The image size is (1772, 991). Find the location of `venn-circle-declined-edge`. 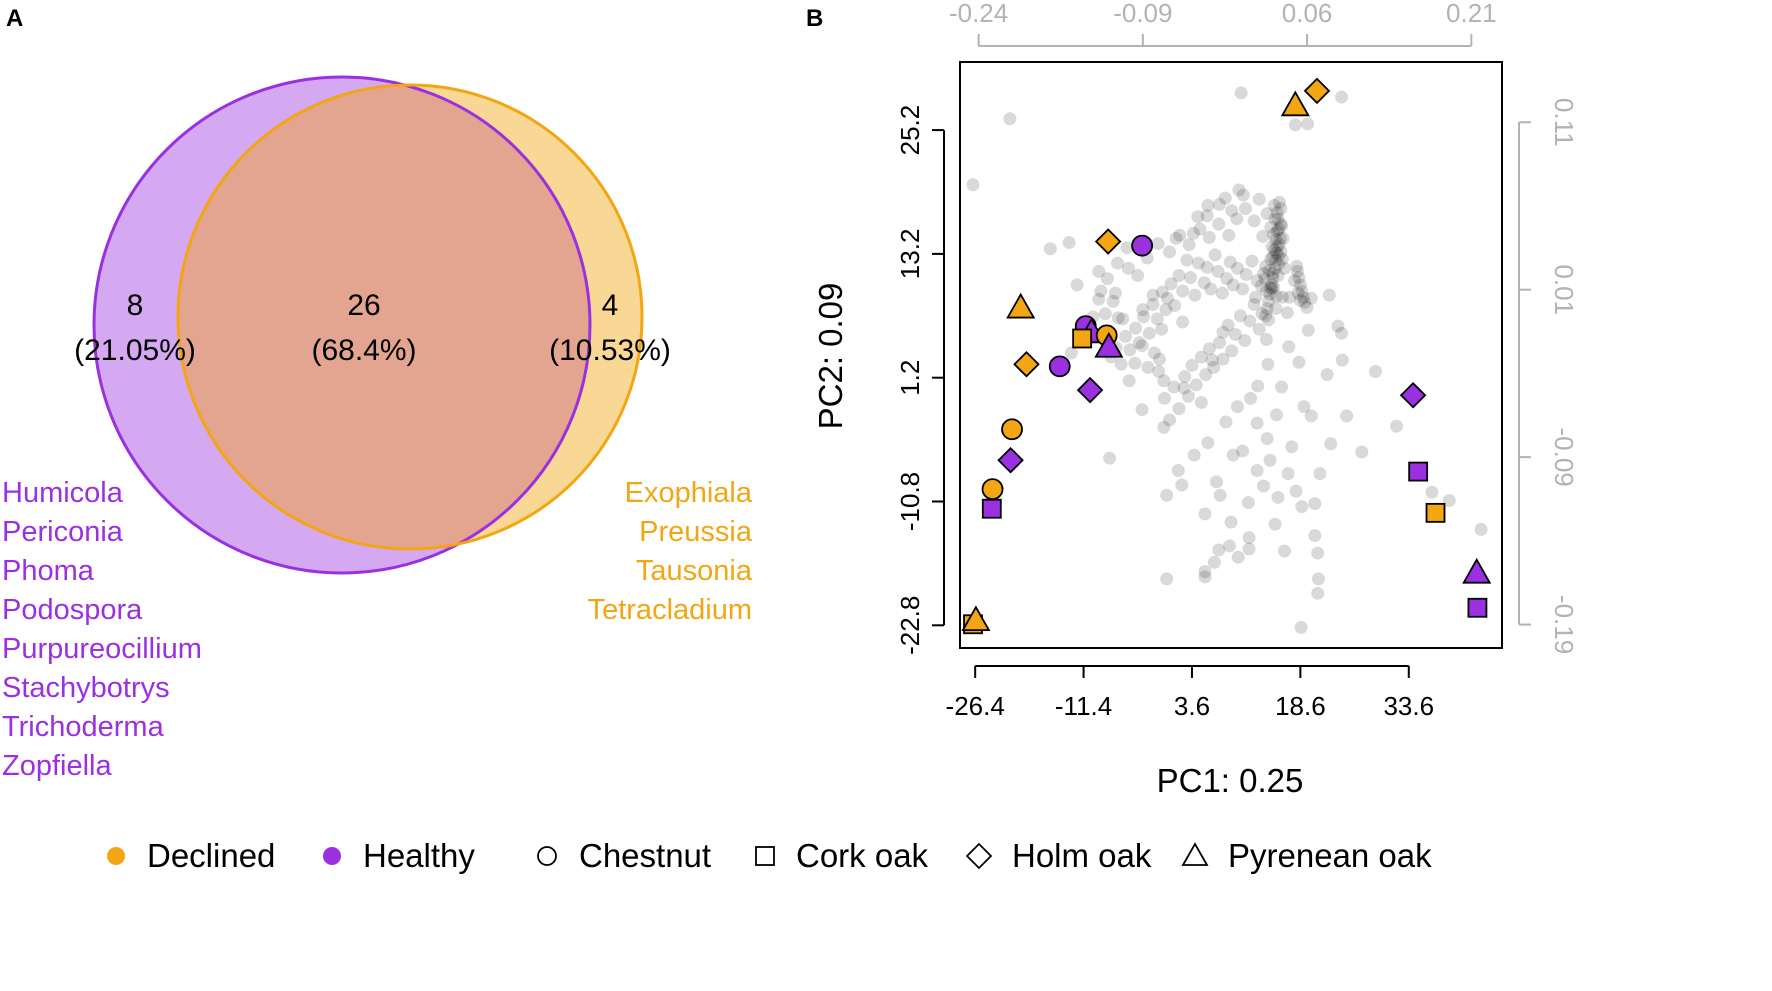

venn-circle-declined-edge is located at coordinates (410, 317).